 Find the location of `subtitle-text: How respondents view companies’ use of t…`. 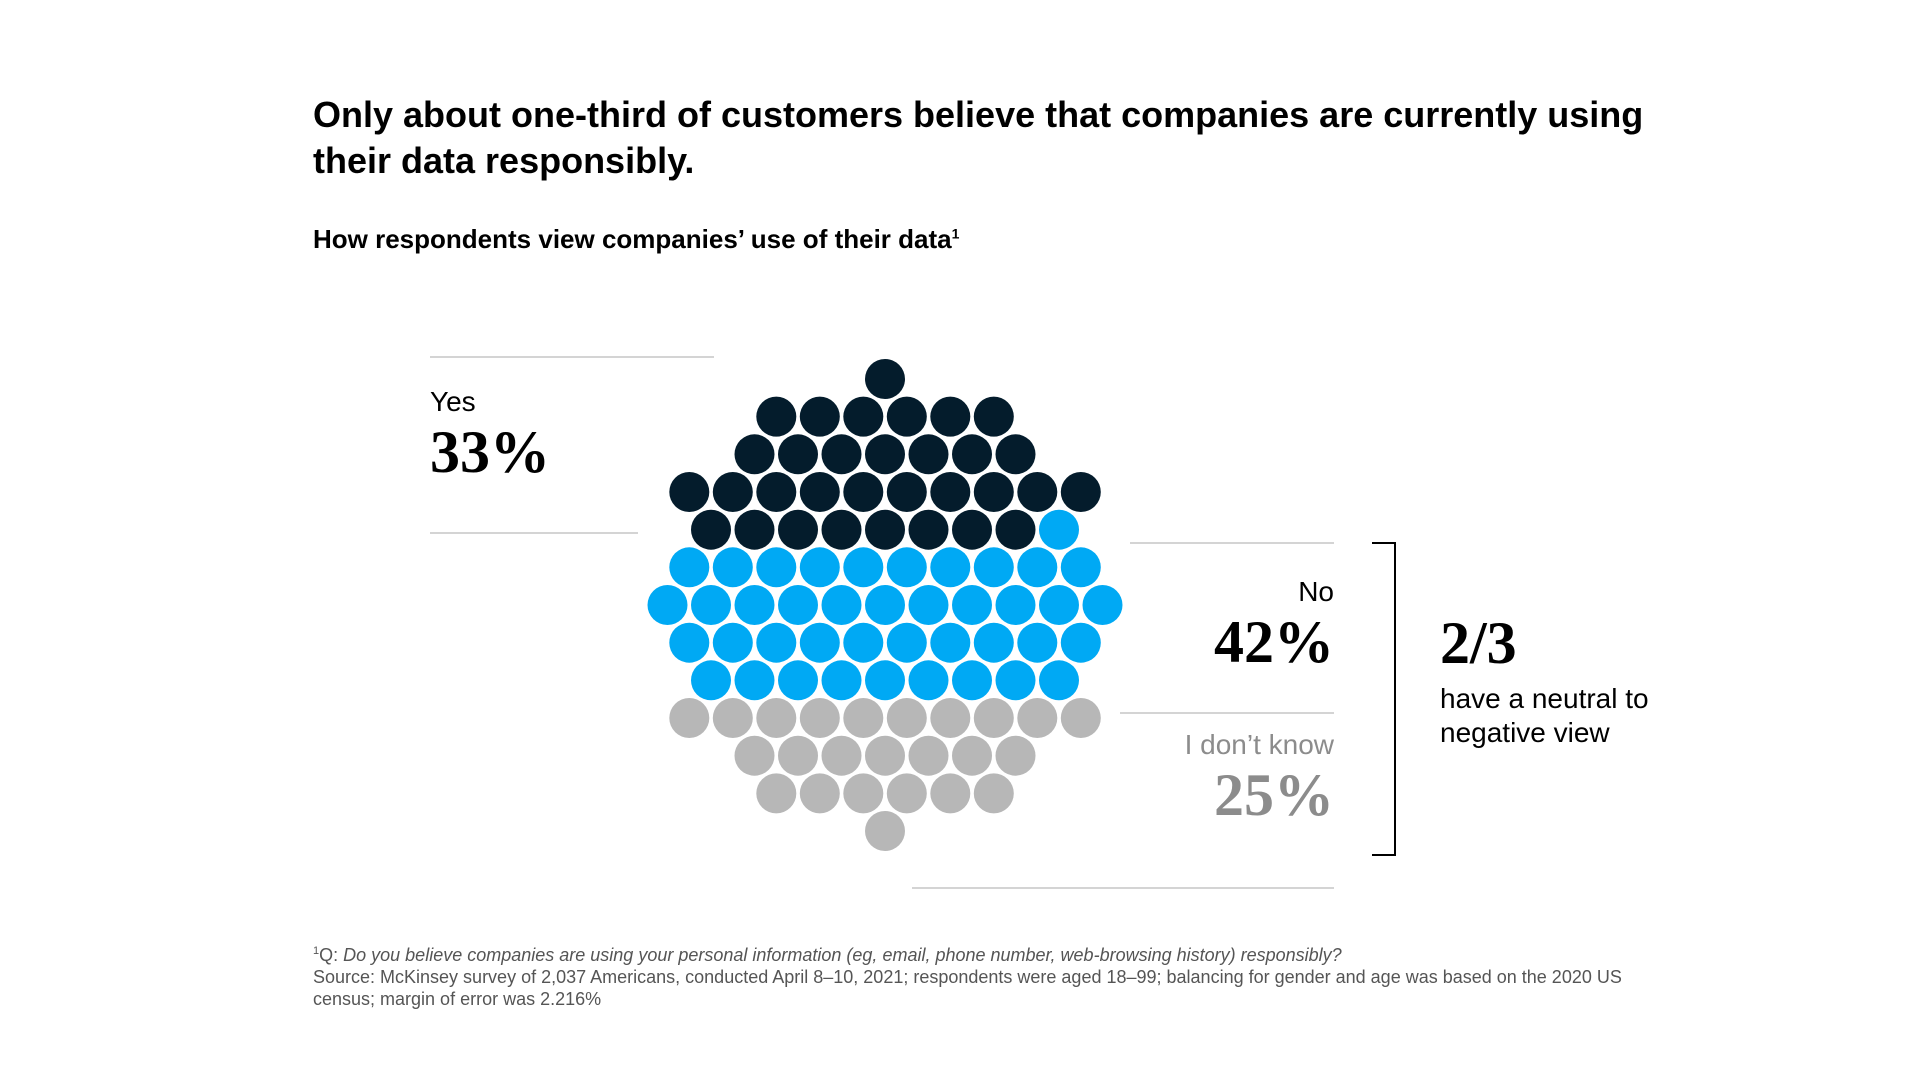

subtitle-text: How respondents view companies’ use of t… is located at coordinates (632, 239).